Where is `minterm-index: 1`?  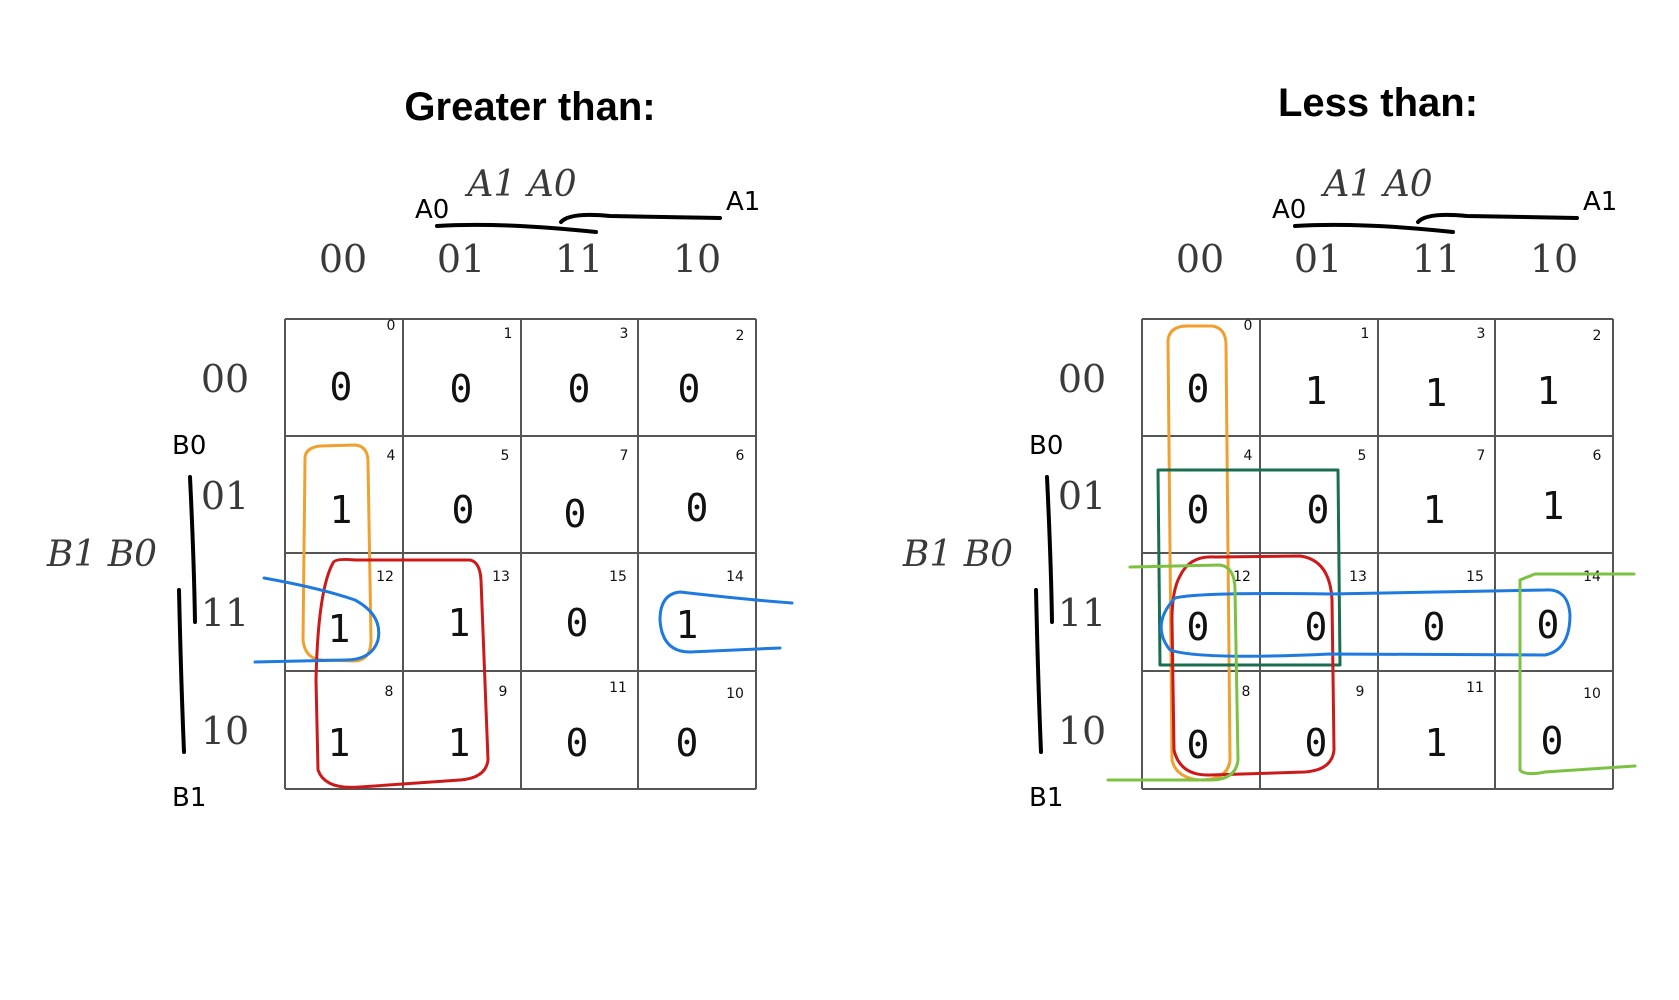 minterm-index: 1 is located at coordinates (1365, 334).